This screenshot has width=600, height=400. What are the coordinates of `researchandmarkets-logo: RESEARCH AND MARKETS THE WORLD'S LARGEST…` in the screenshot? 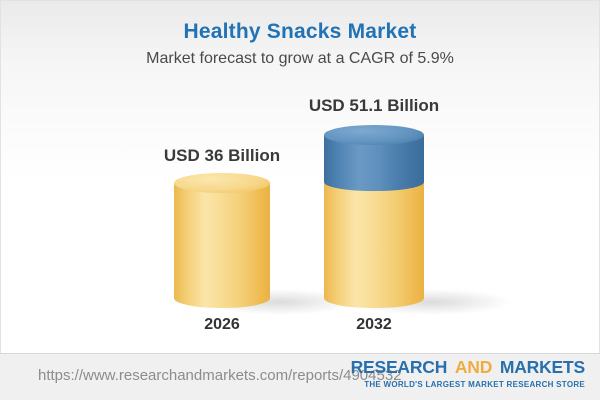 It's located at (468, 373).